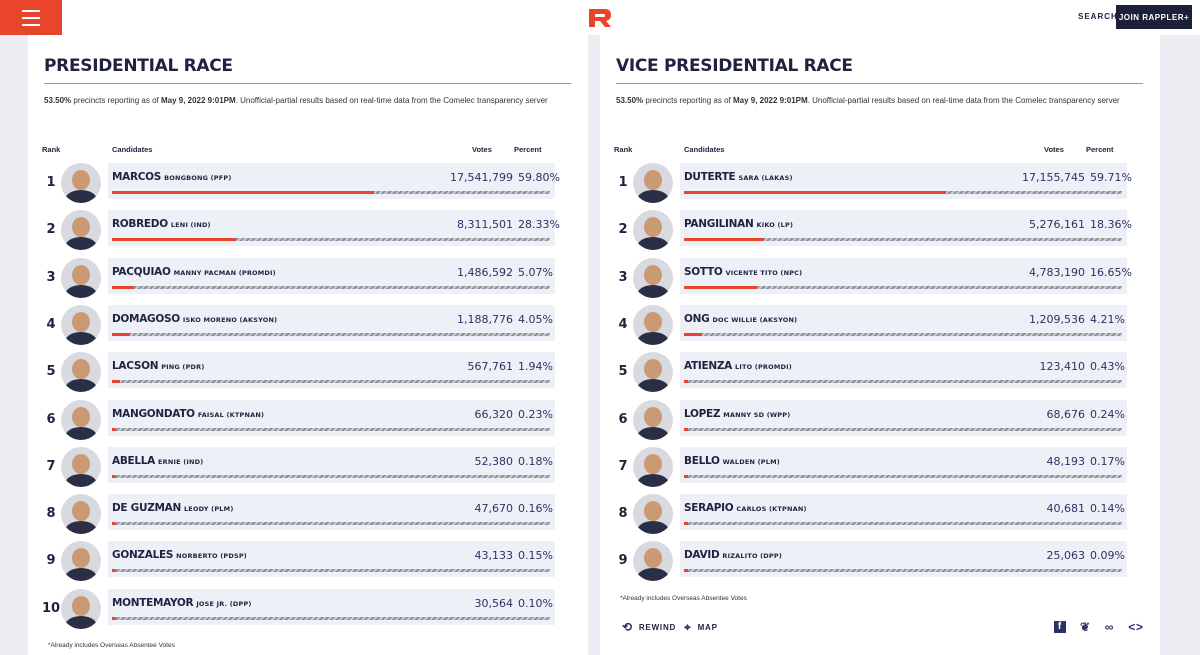 The width and height of the screenshot is (1200, 655). I want to click on map-label: MAP, so click(707, 627).